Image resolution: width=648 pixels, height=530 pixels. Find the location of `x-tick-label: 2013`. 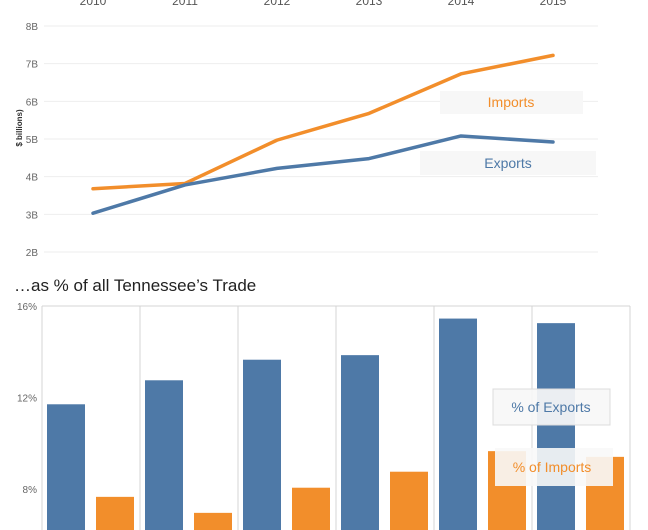

x-tick-label: 2013 is located at coordinates (369, 4).